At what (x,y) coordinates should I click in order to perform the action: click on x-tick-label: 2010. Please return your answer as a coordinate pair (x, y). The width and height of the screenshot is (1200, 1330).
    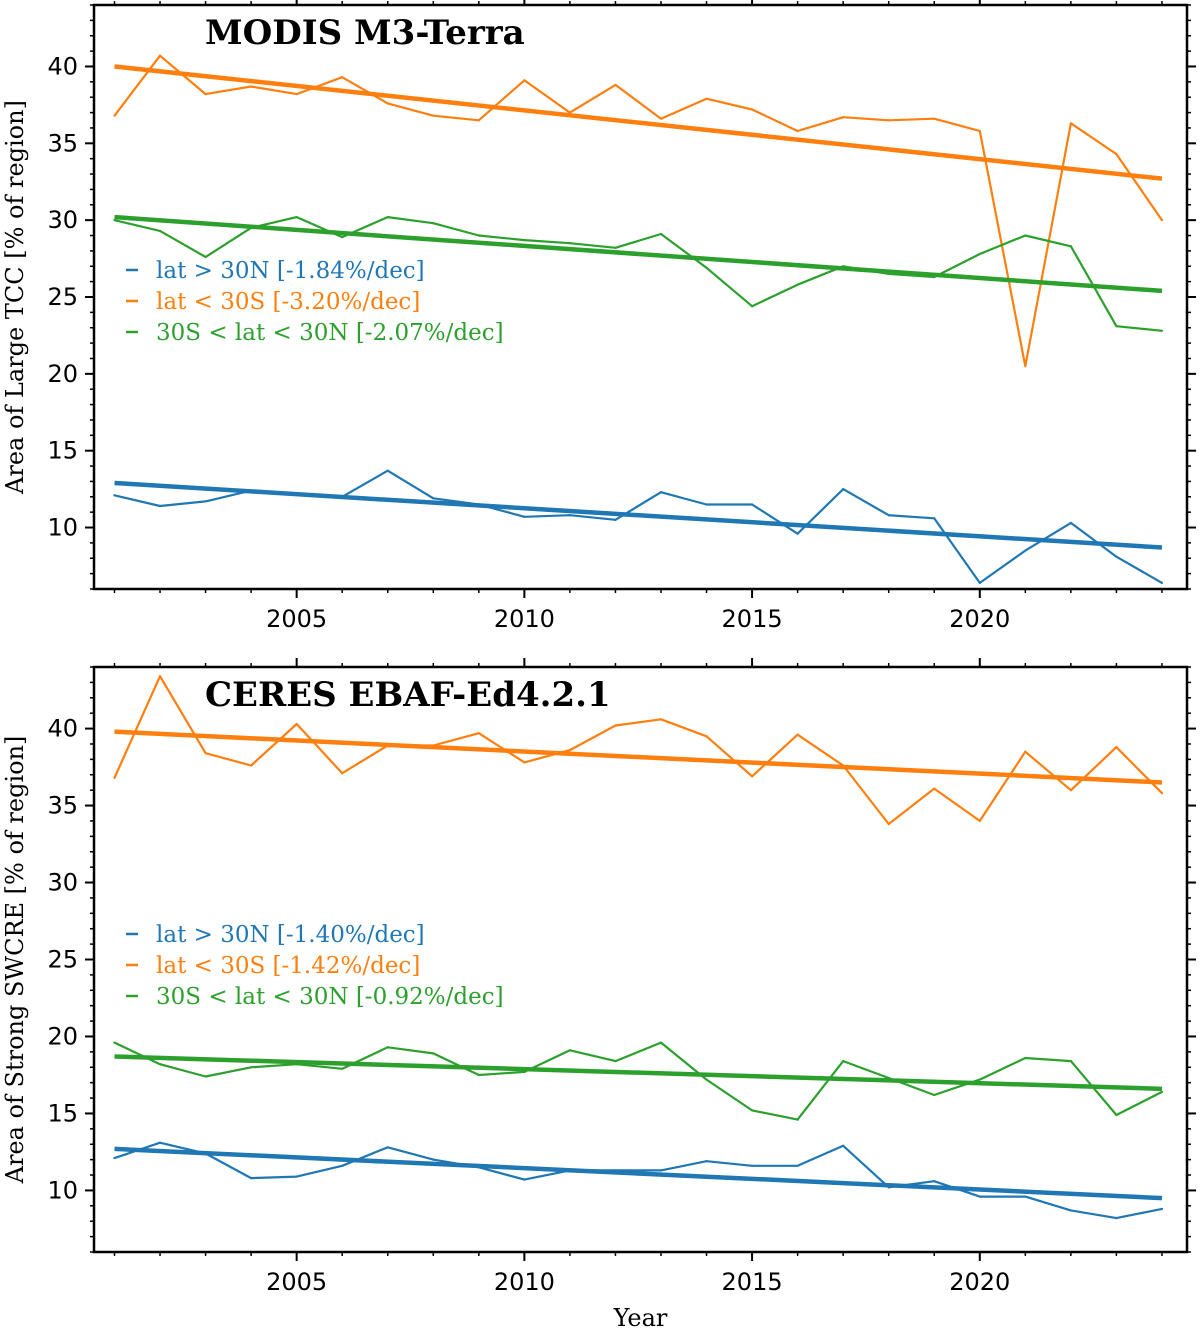
    Looking at the image, I should click on (524, 1282).